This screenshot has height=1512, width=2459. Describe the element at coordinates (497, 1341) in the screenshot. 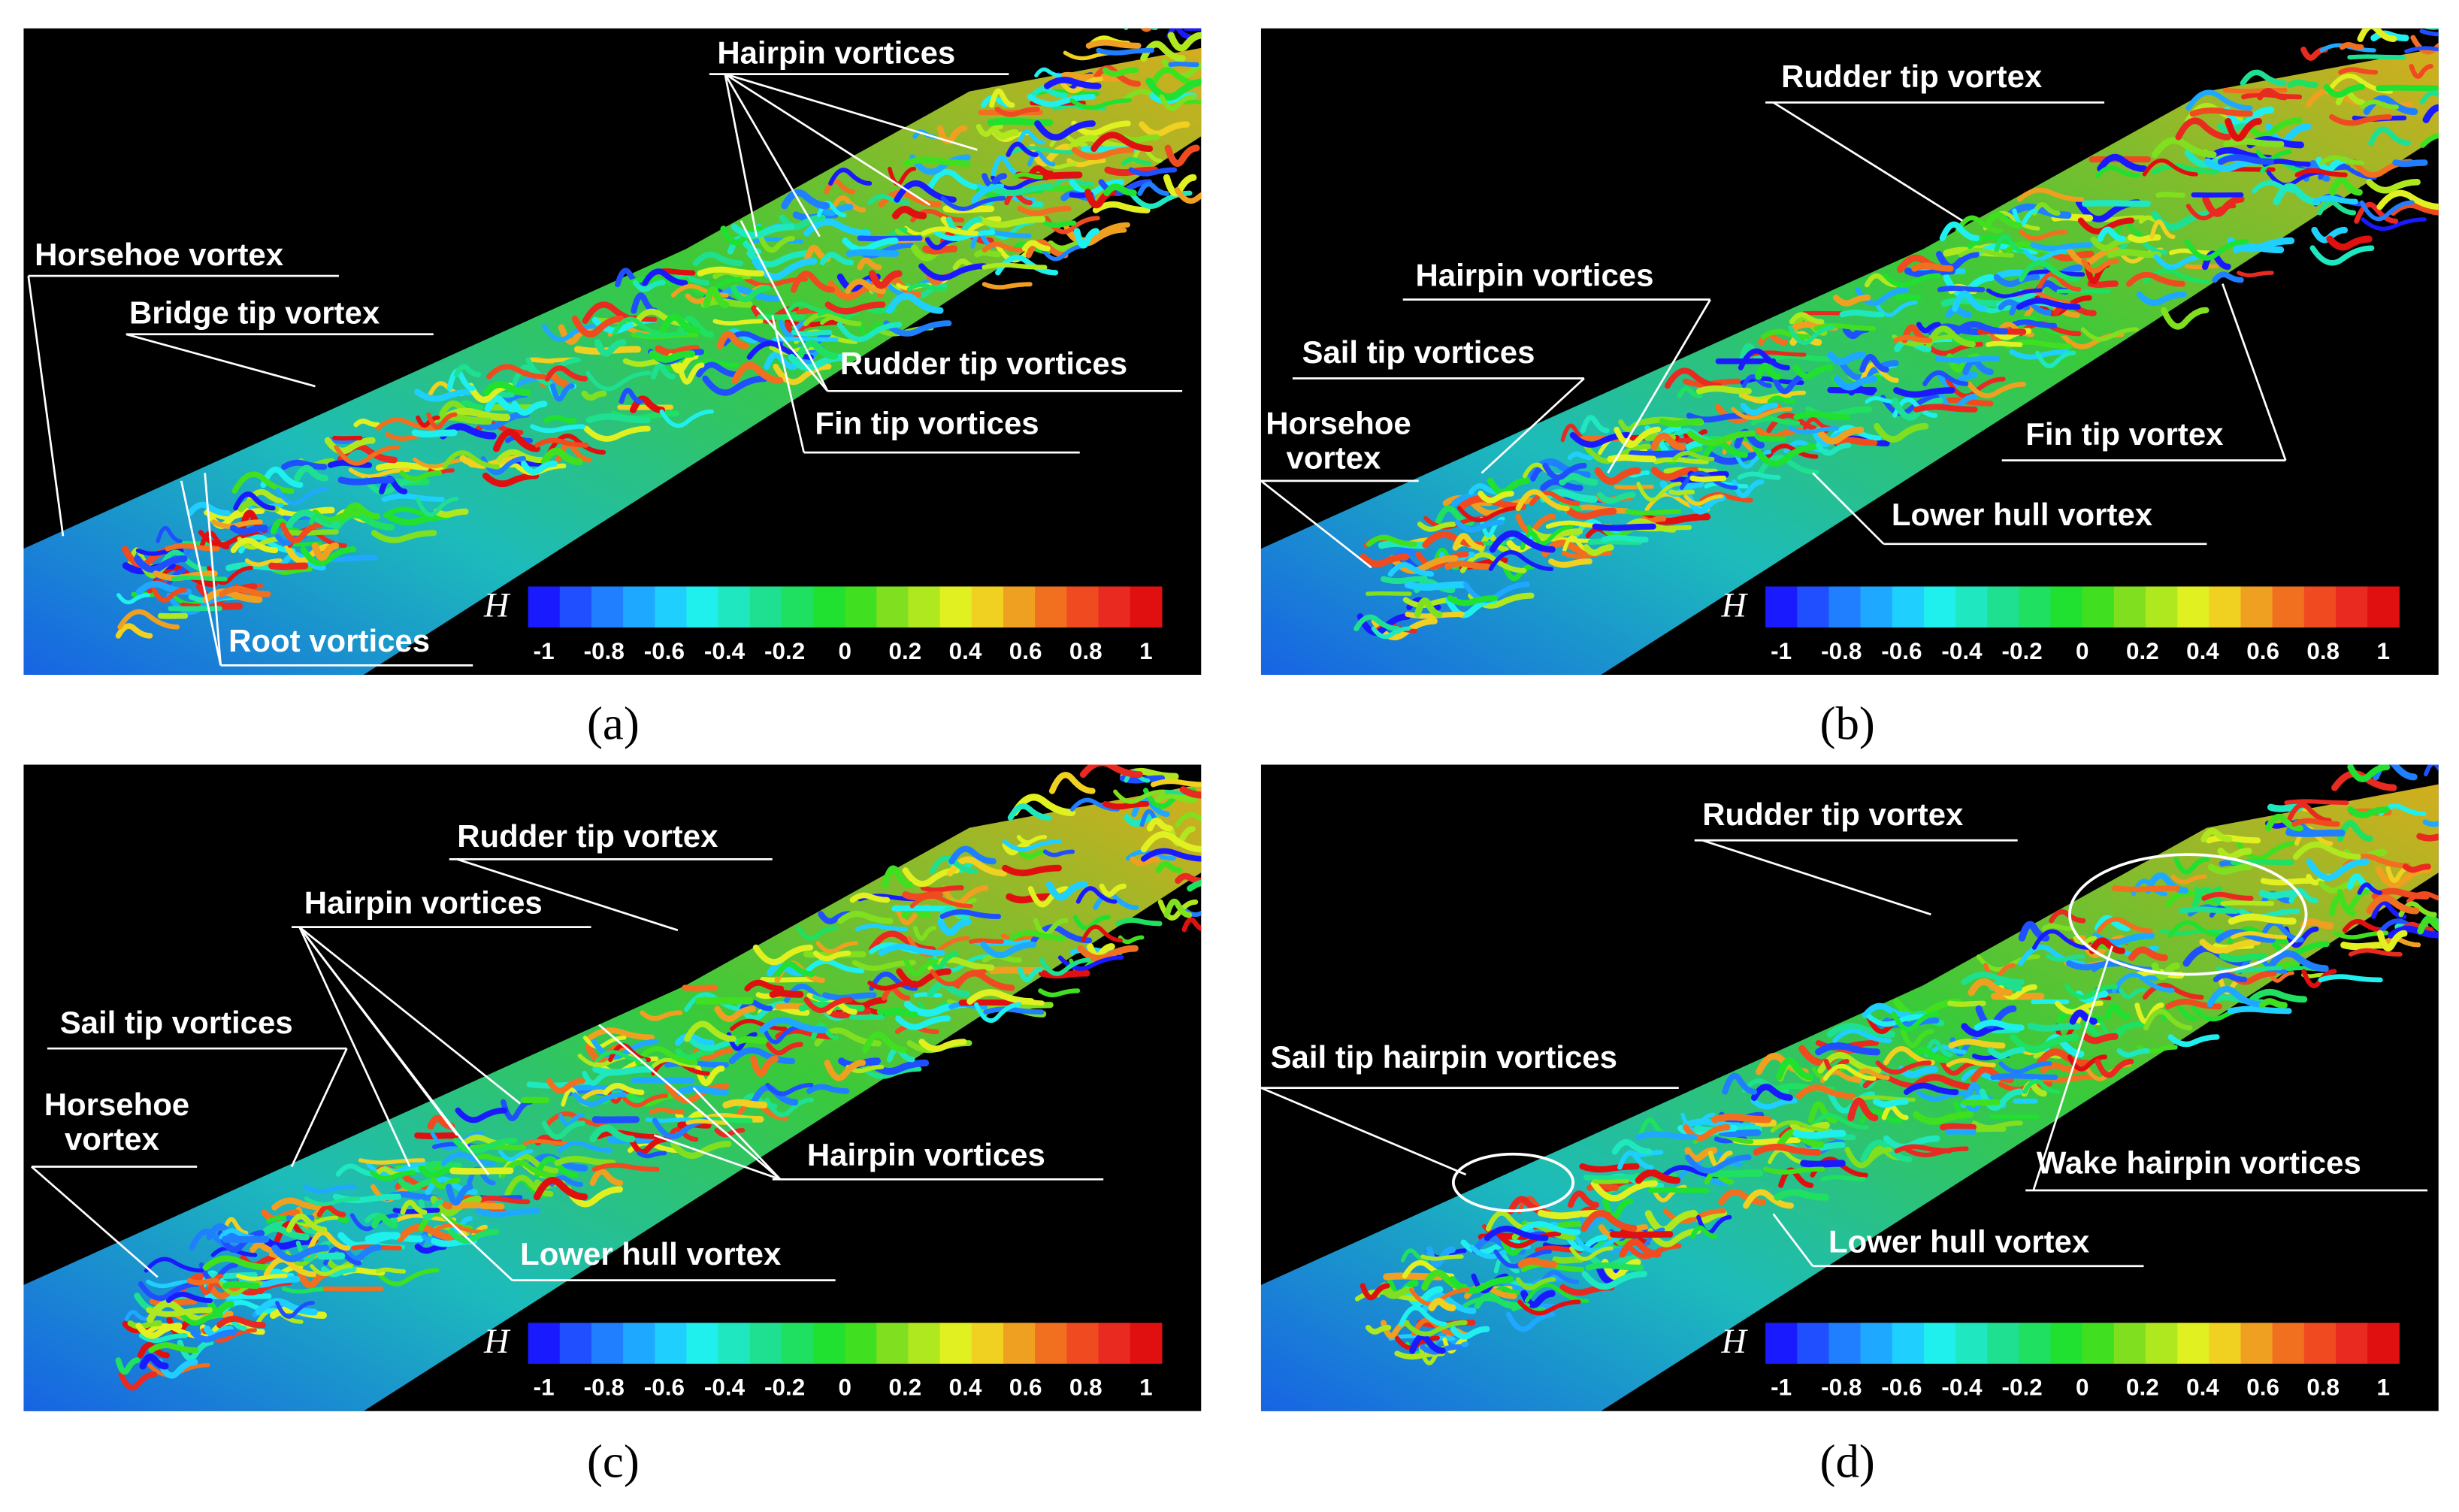

I see `colorbar-label: H` at that location.